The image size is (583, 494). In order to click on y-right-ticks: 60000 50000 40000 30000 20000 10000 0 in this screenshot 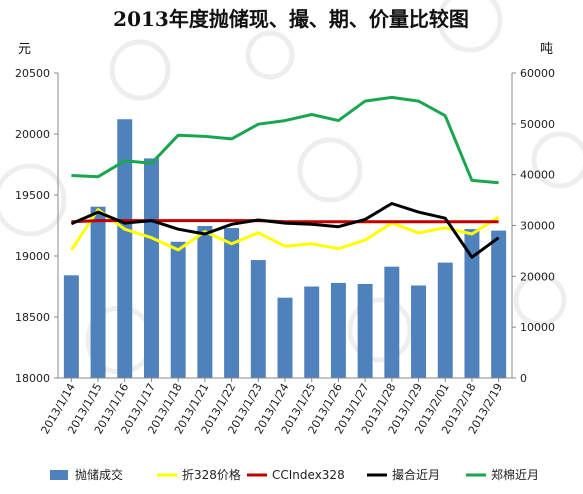, I will do `click(533, 226)`.